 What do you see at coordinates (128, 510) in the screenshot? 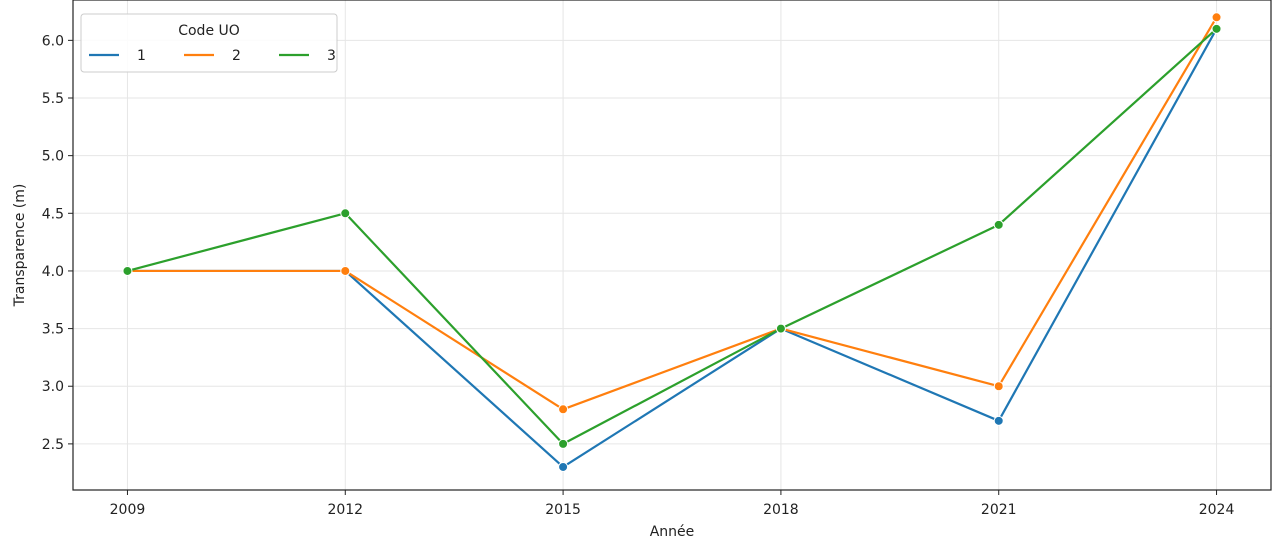
I see `x-tick-label: 2009` at bounding box center [128, 510].